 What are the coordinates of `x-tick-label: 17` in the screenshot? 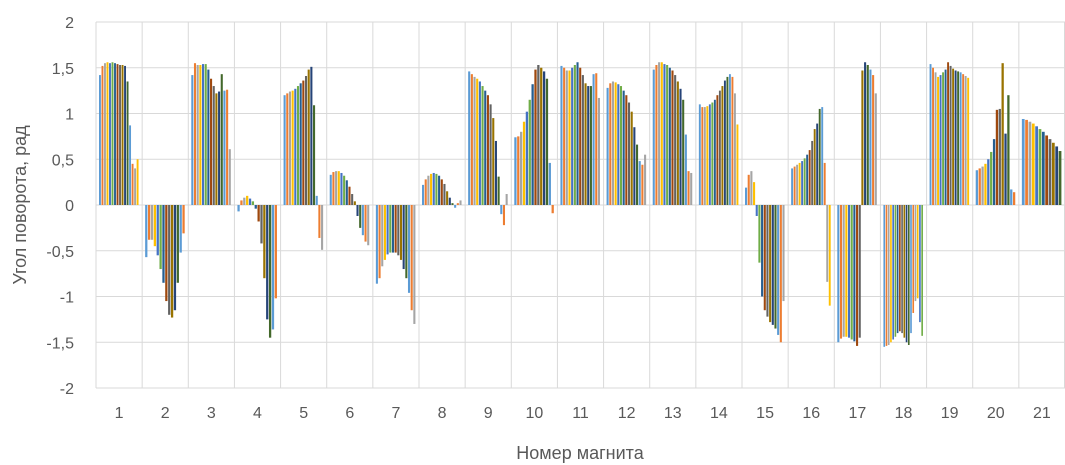 It's located at (857, 413).